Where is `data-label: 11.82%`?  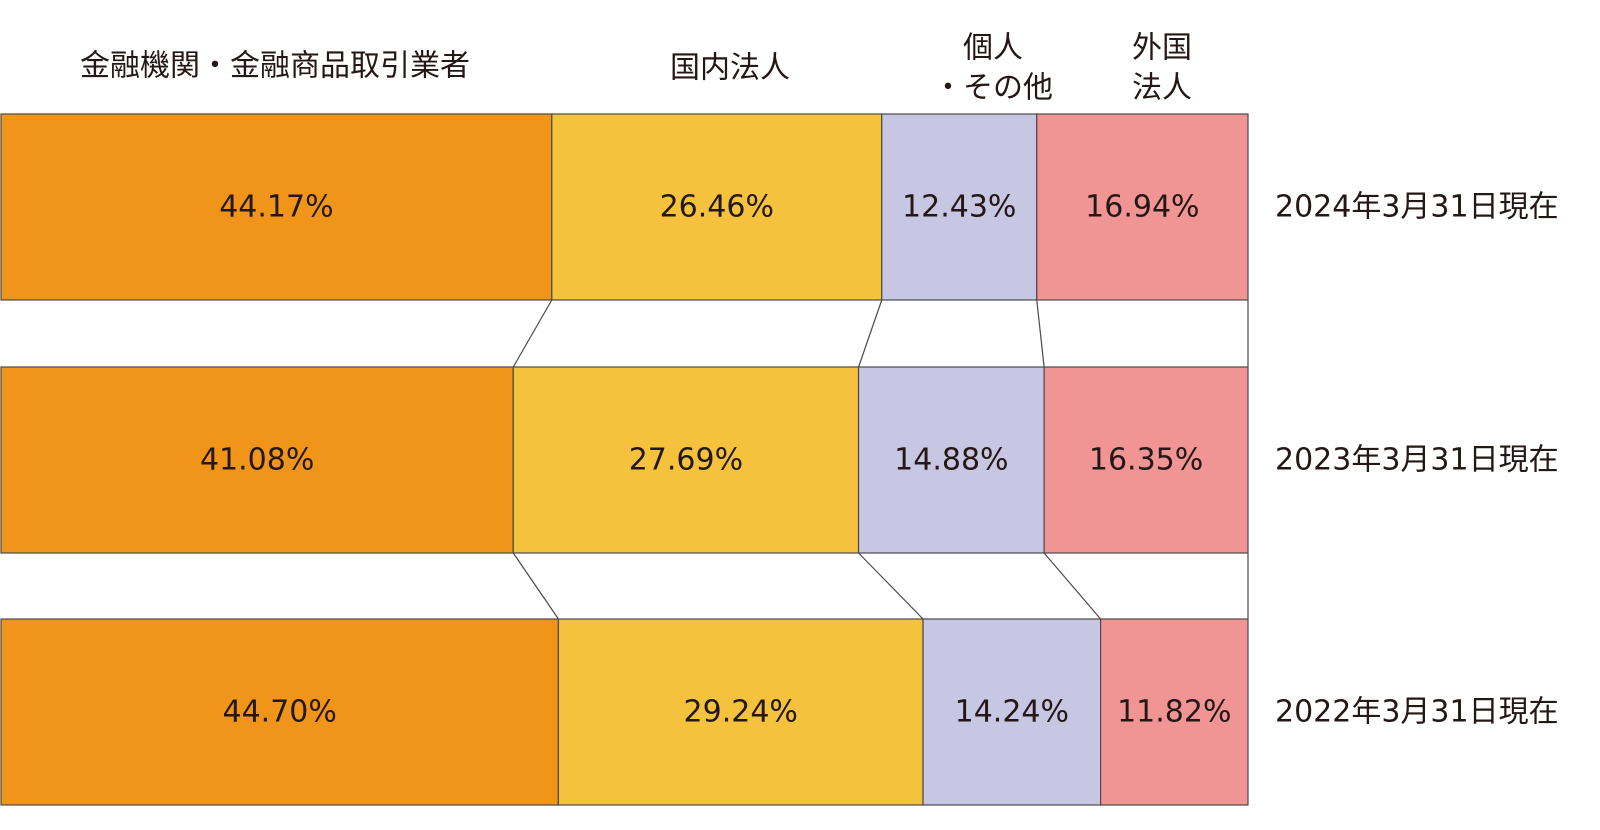 data-label: 11.82% is located at coordinates (1174, 712).